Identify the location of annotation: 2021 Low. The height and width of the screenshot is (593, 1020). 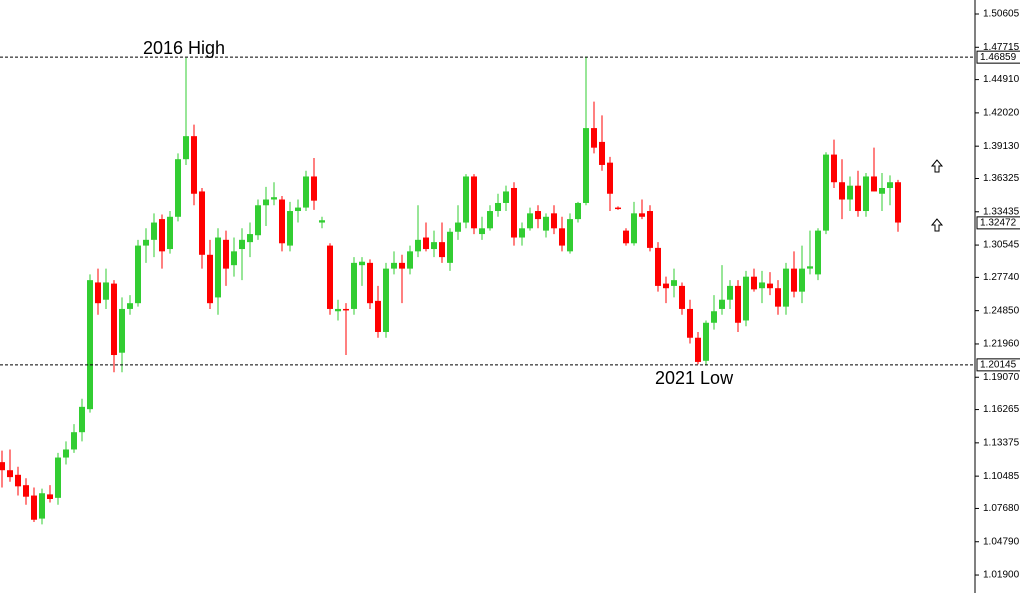
(694, 378).